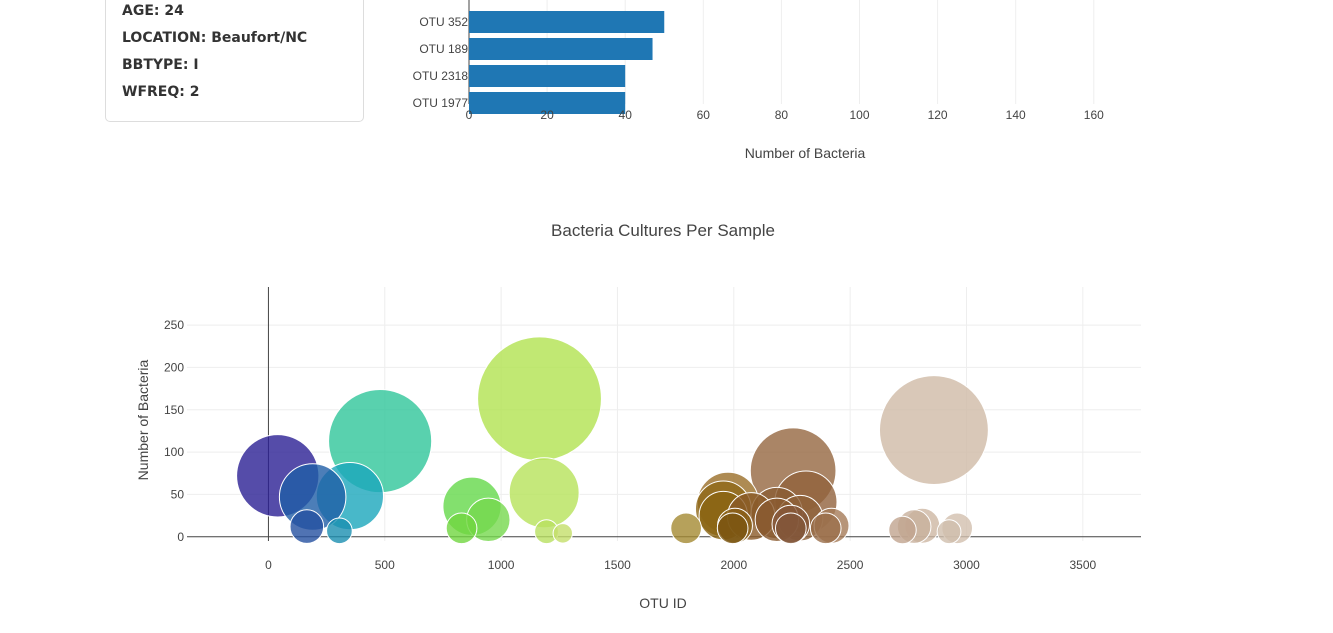 The height and width of the screenshot is (633, 1333). What do you see at coordinates (174, 11) in the screenshot?
I see `age-value: 24` at bounding box center [174, 11].